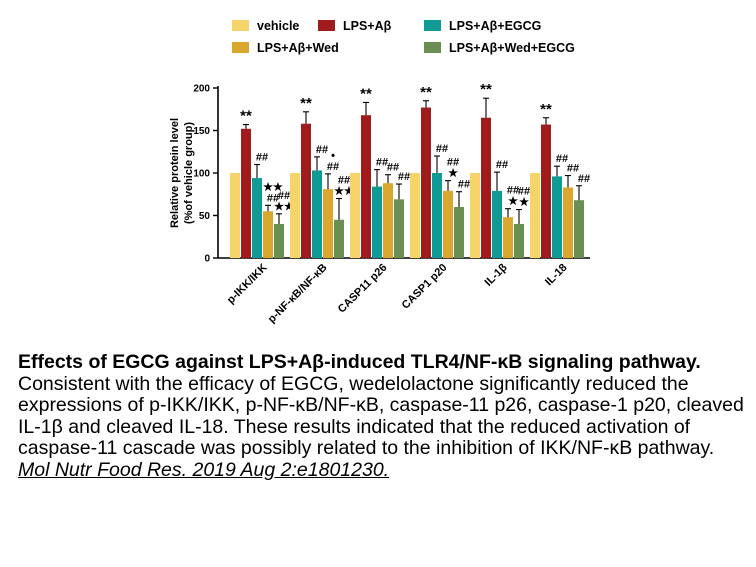  Describe the element at coordinates (513, 202) in the screenshot. I see `significance-mark-5-4: ★` at that location.